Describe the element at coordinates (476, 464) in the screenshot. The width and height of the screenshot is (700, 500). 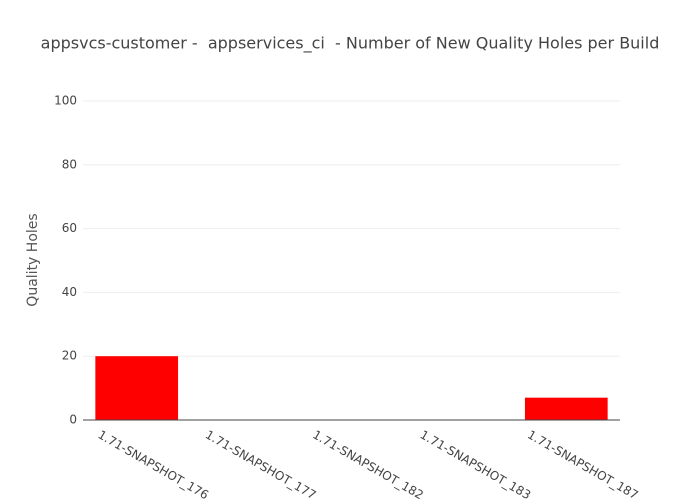
I see `x-tick-label: 1.71-SNAPSHOT_183` at that location.